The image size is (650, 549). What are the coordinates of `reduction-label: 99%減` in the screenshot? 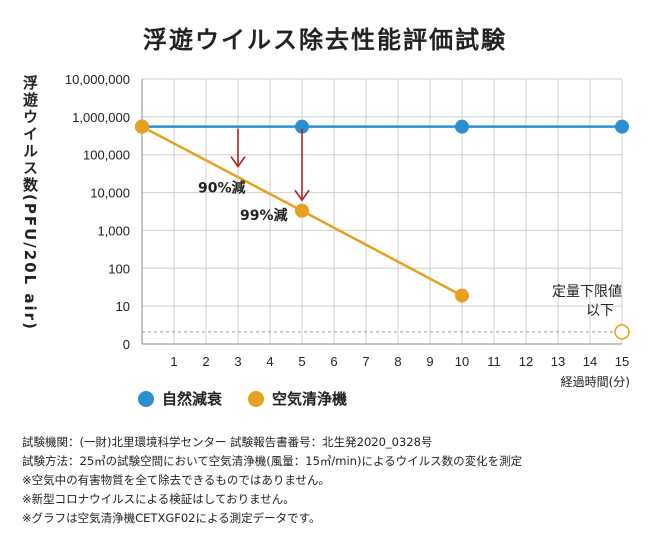 It's located at (264, 215).